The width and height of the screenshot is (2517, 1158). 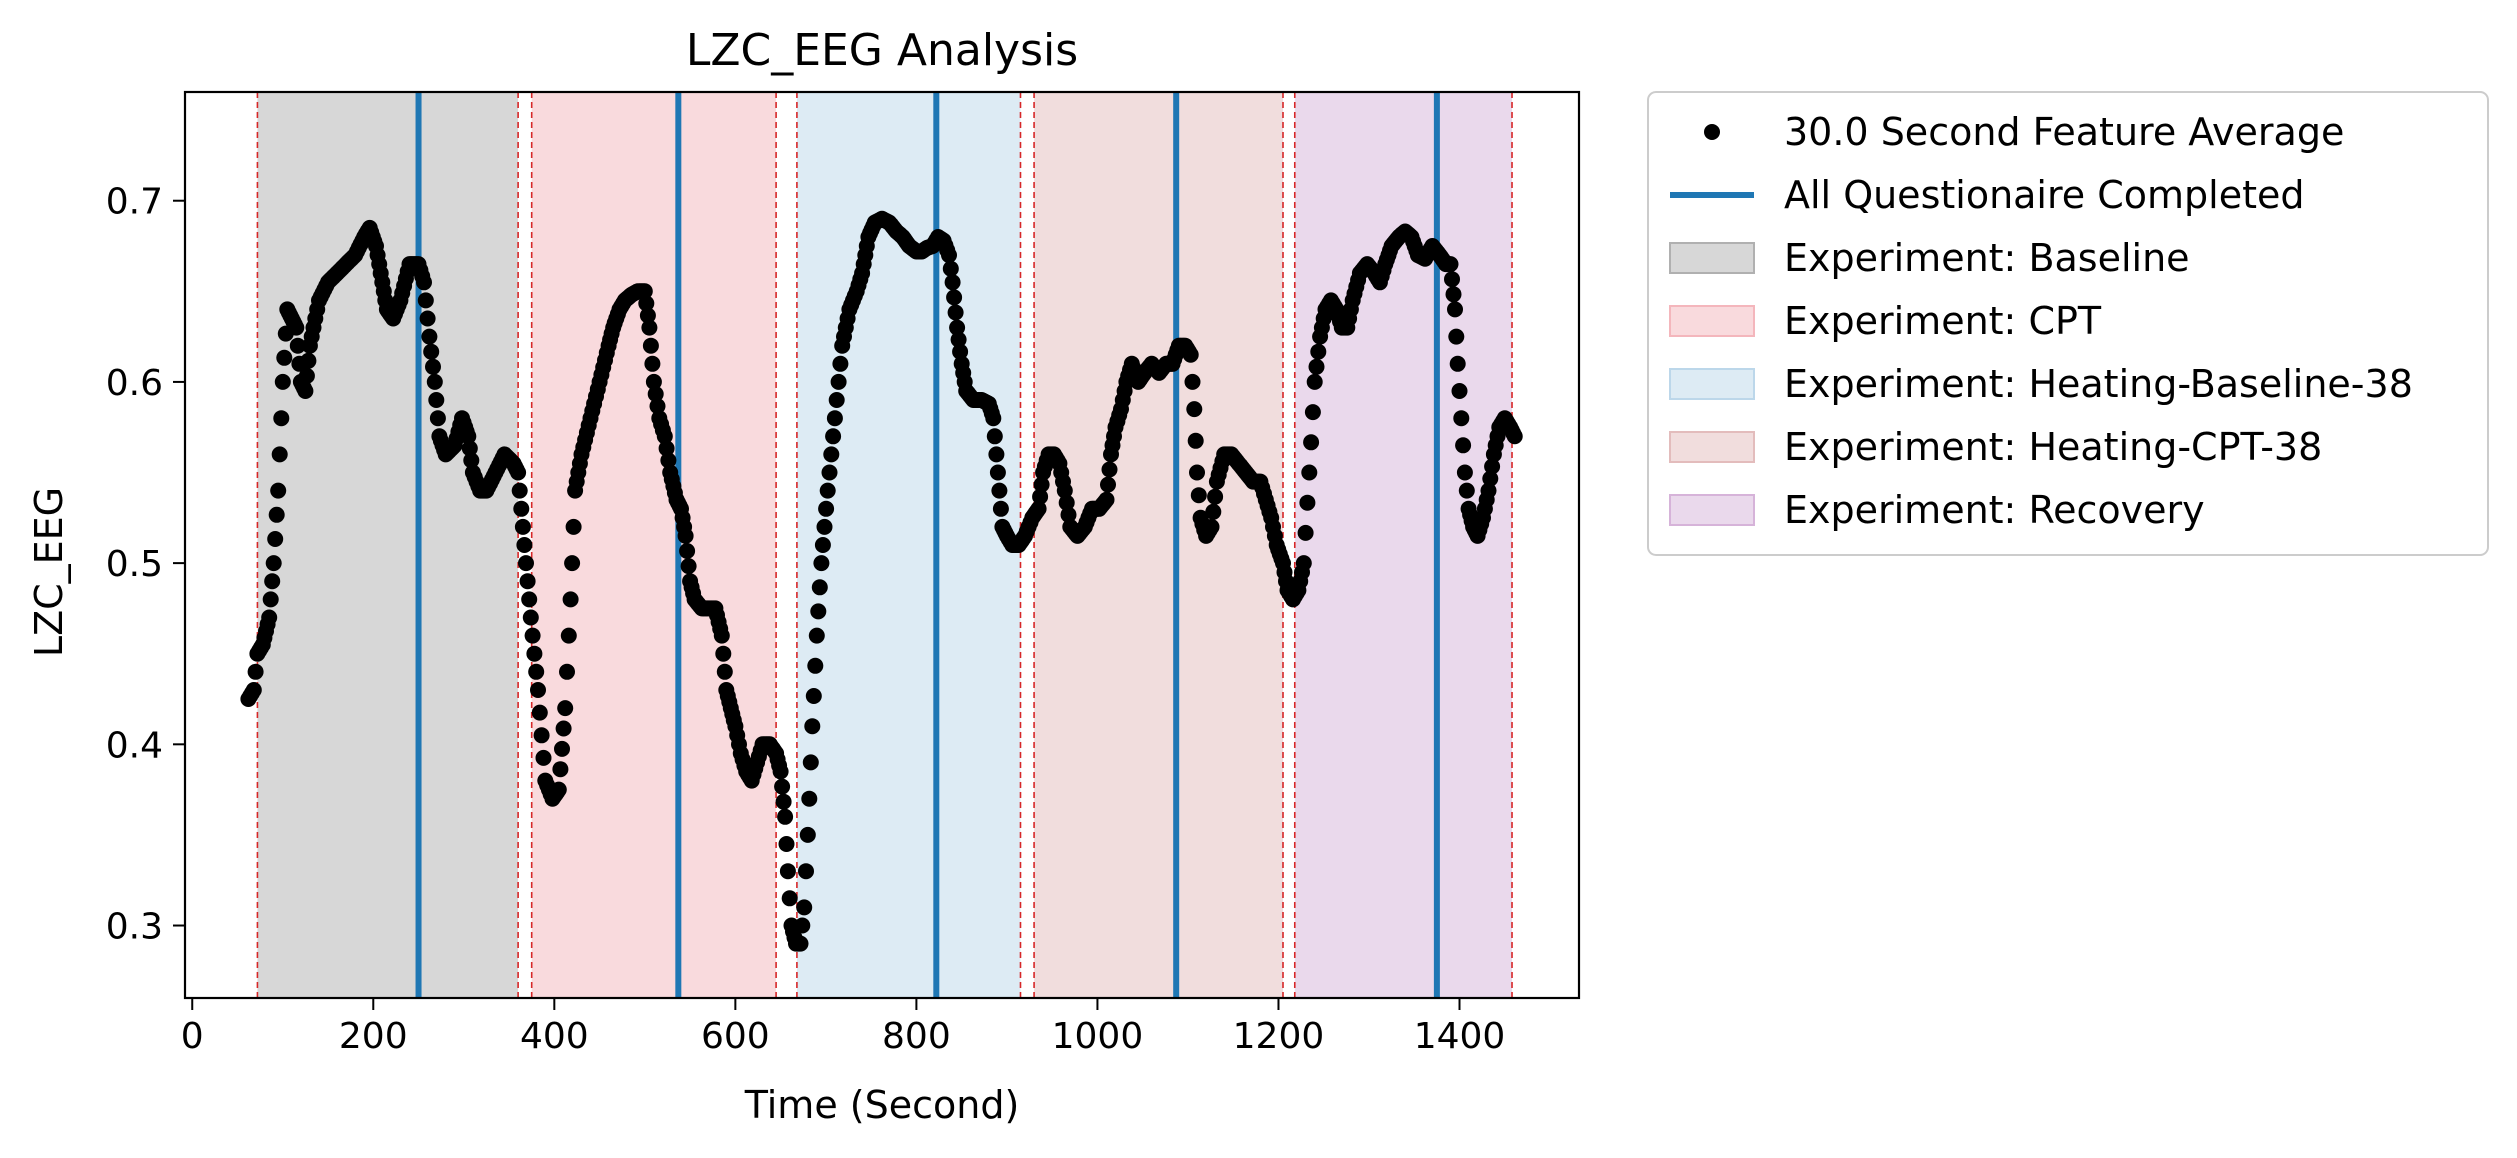 What do you see at coordinates (2098, 384) in the screenshot?
I see `legend-label: Experiment: Heating-Baseline-38` at bounding box center [2098, 384].